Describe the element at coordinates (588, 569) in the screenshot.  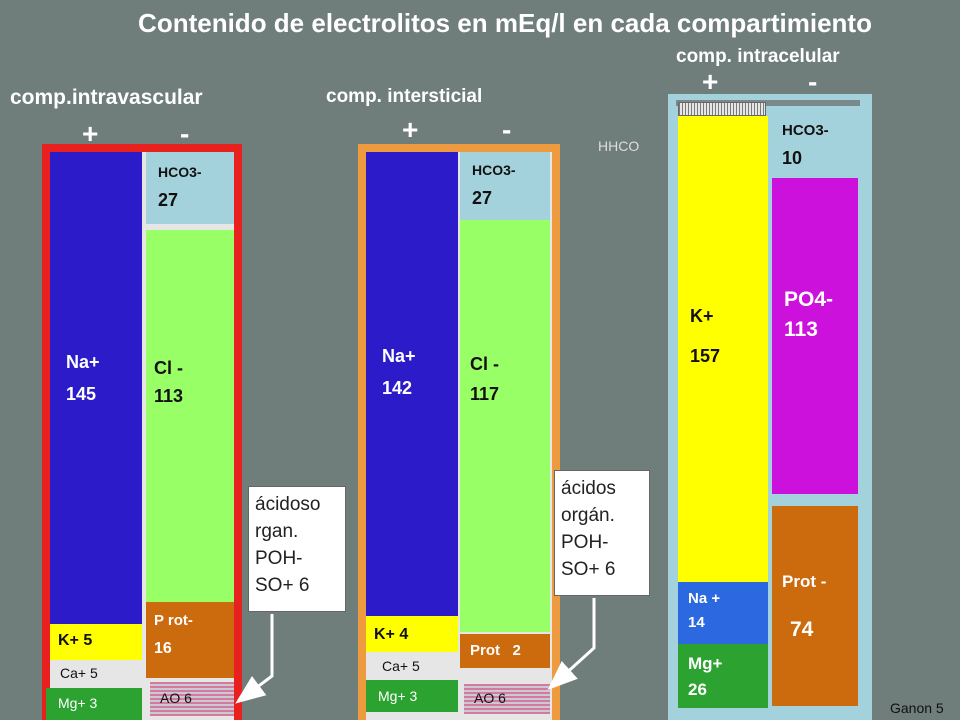
I see `interstitial-note-line-4: SO+ 6` at that location.